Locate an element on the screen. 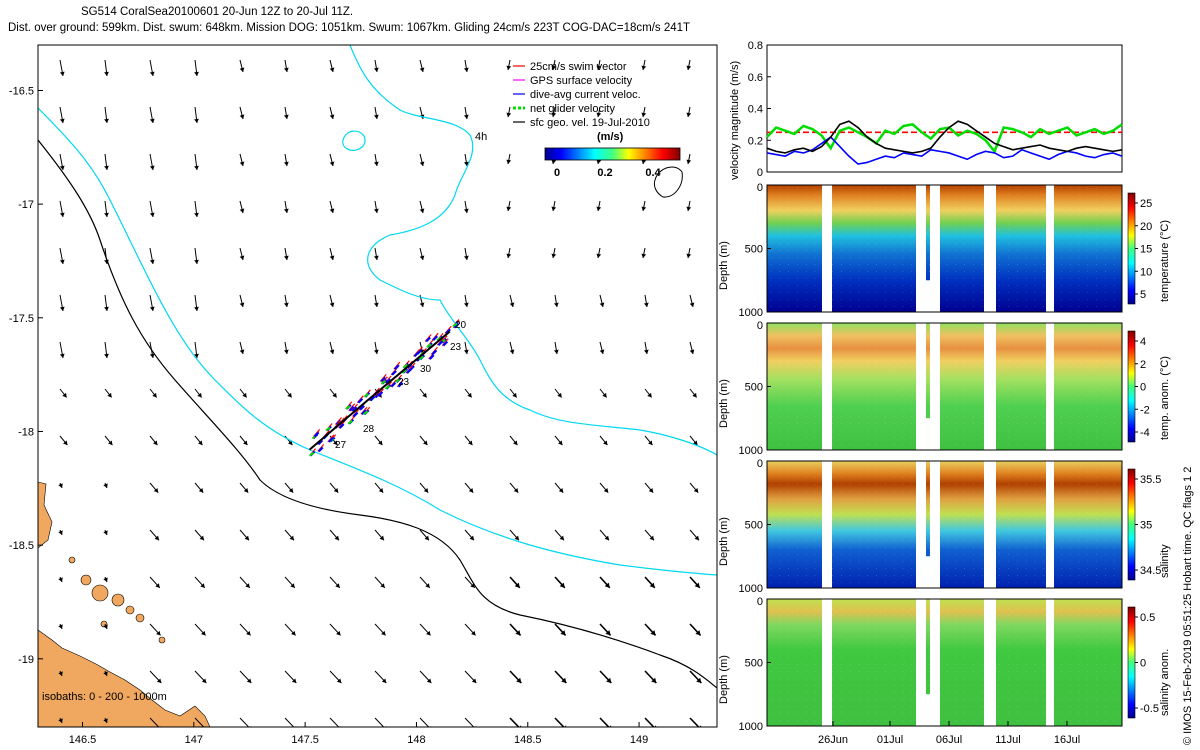 This screenshot has width=1200, height=750. map-ytick-label: -19 is located at coordinates (26, 660).